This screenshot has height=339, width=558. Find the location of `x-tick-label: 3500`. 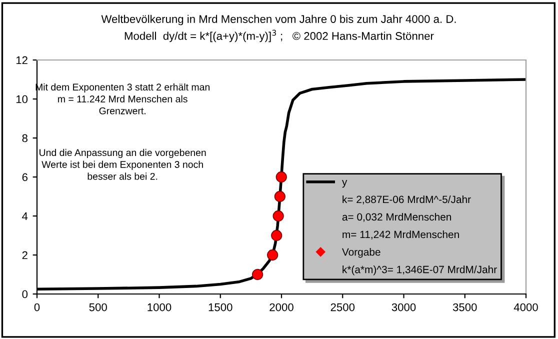

x-tick-label: 3500 is located at coordinates (464, 307).